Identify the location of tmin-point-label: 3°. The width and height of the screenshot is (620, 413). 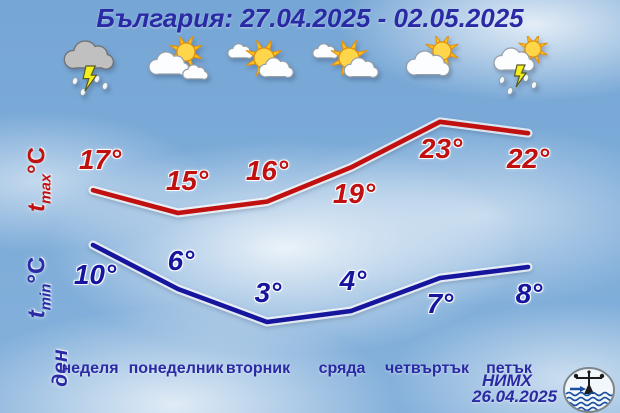
(268, 292).